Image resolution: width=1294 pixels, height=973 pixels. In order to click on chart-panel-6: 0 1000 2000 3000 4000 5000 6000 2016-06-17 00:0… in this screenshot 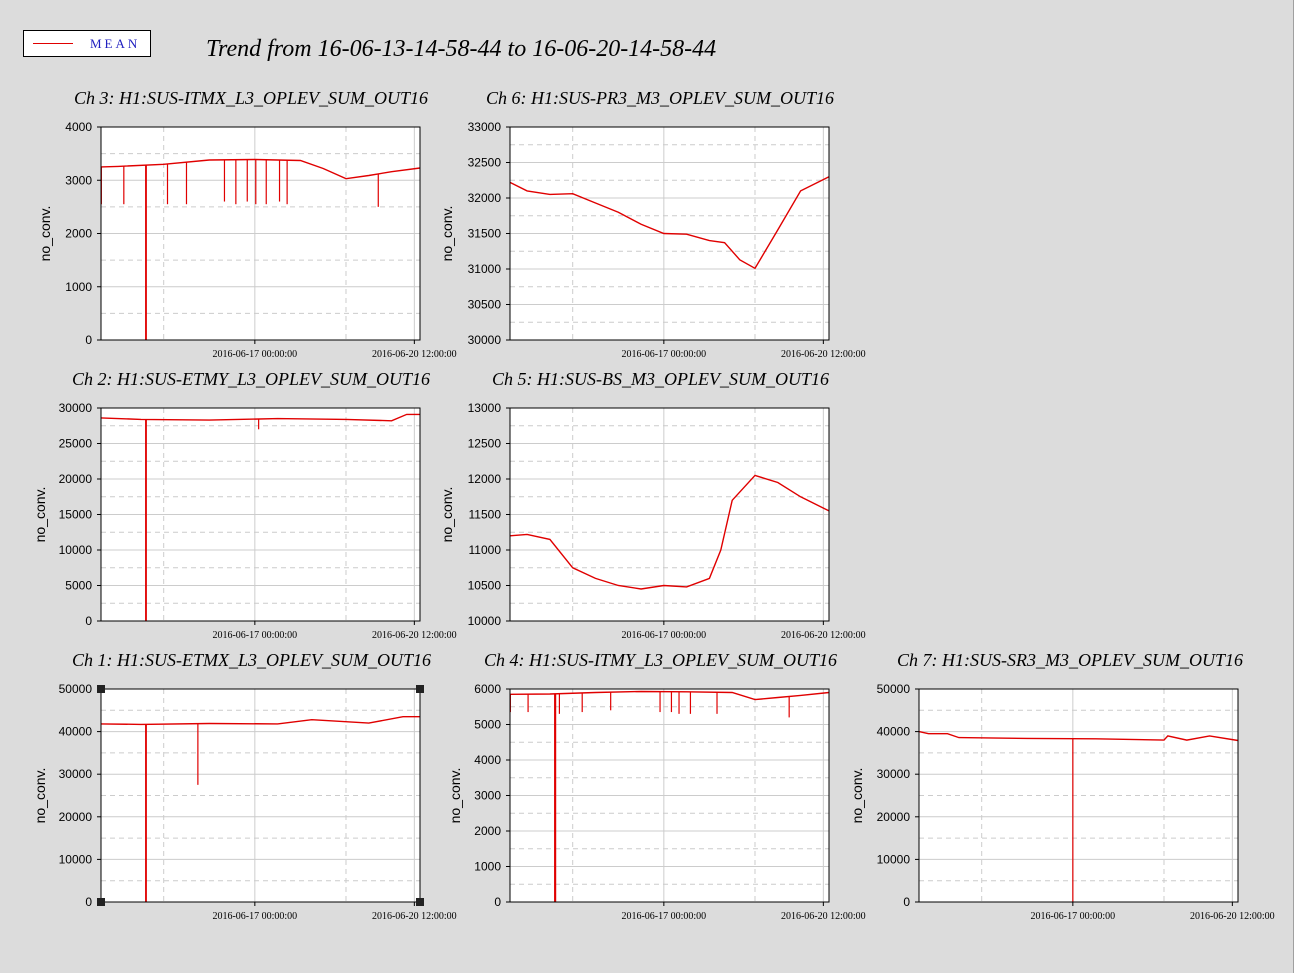, I will do `click(656, 786)`.